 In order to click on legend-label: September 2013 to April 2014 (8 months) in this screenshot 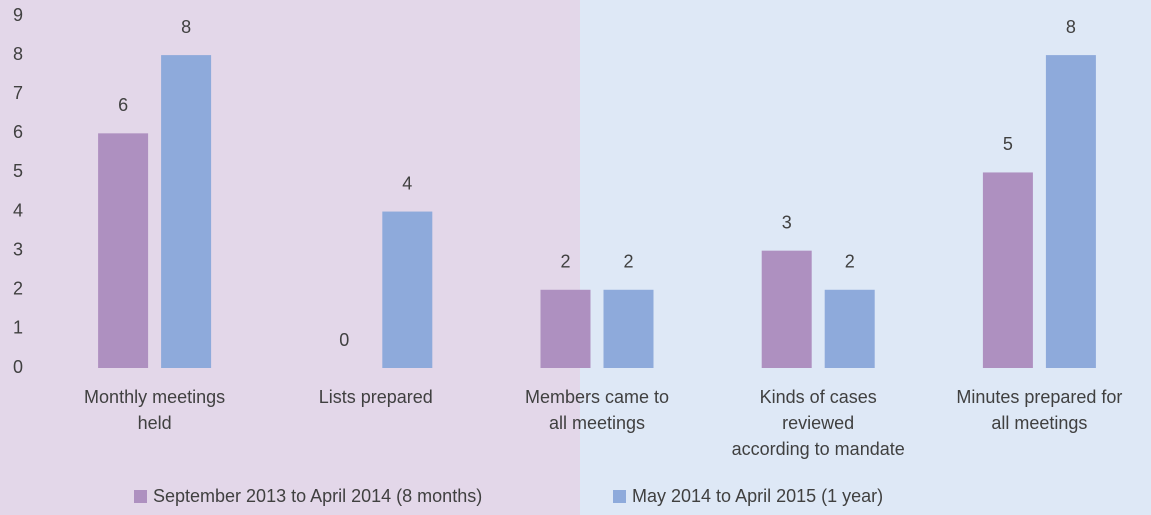, I will do `click(317, 496)`.